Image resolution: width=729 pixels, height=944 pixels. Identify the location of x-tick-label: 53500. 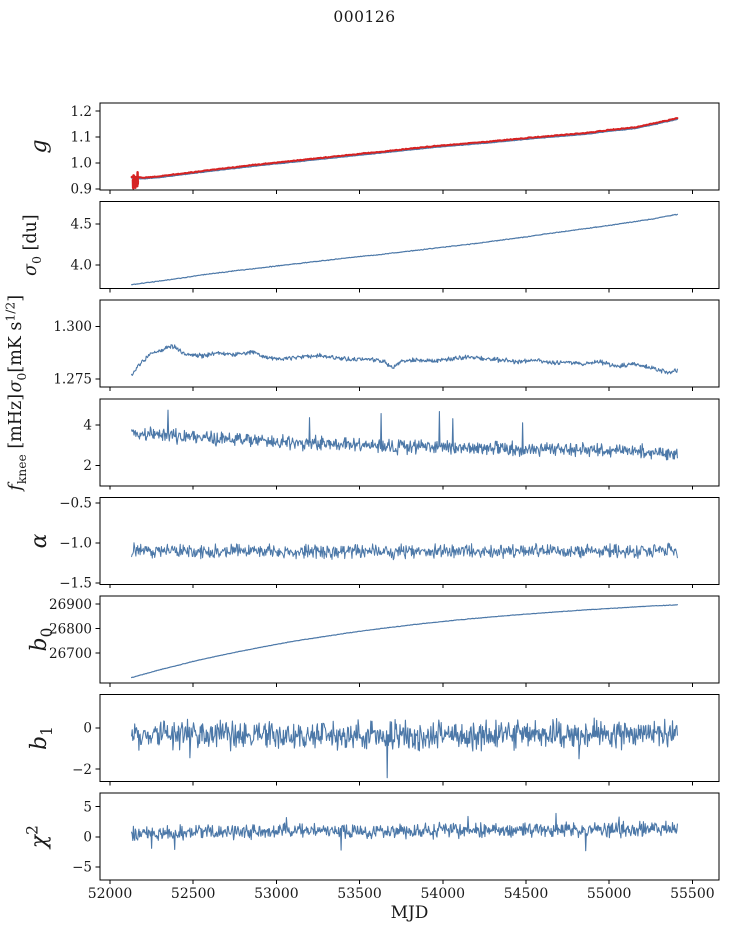
(359, 894).